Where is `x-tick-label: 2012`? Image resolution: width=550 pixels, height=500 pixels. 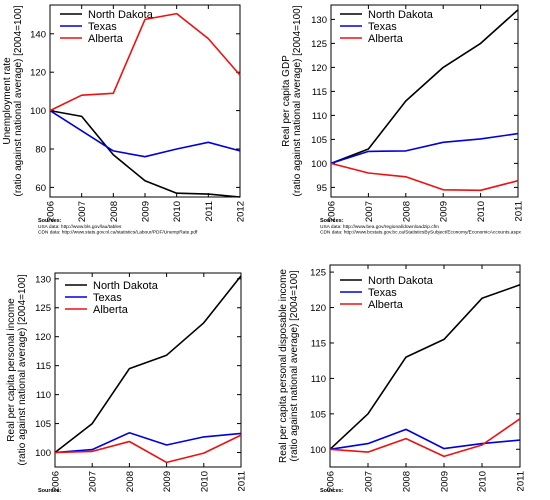
x-tick-label: 2012 is located at coordinates (241, 211).